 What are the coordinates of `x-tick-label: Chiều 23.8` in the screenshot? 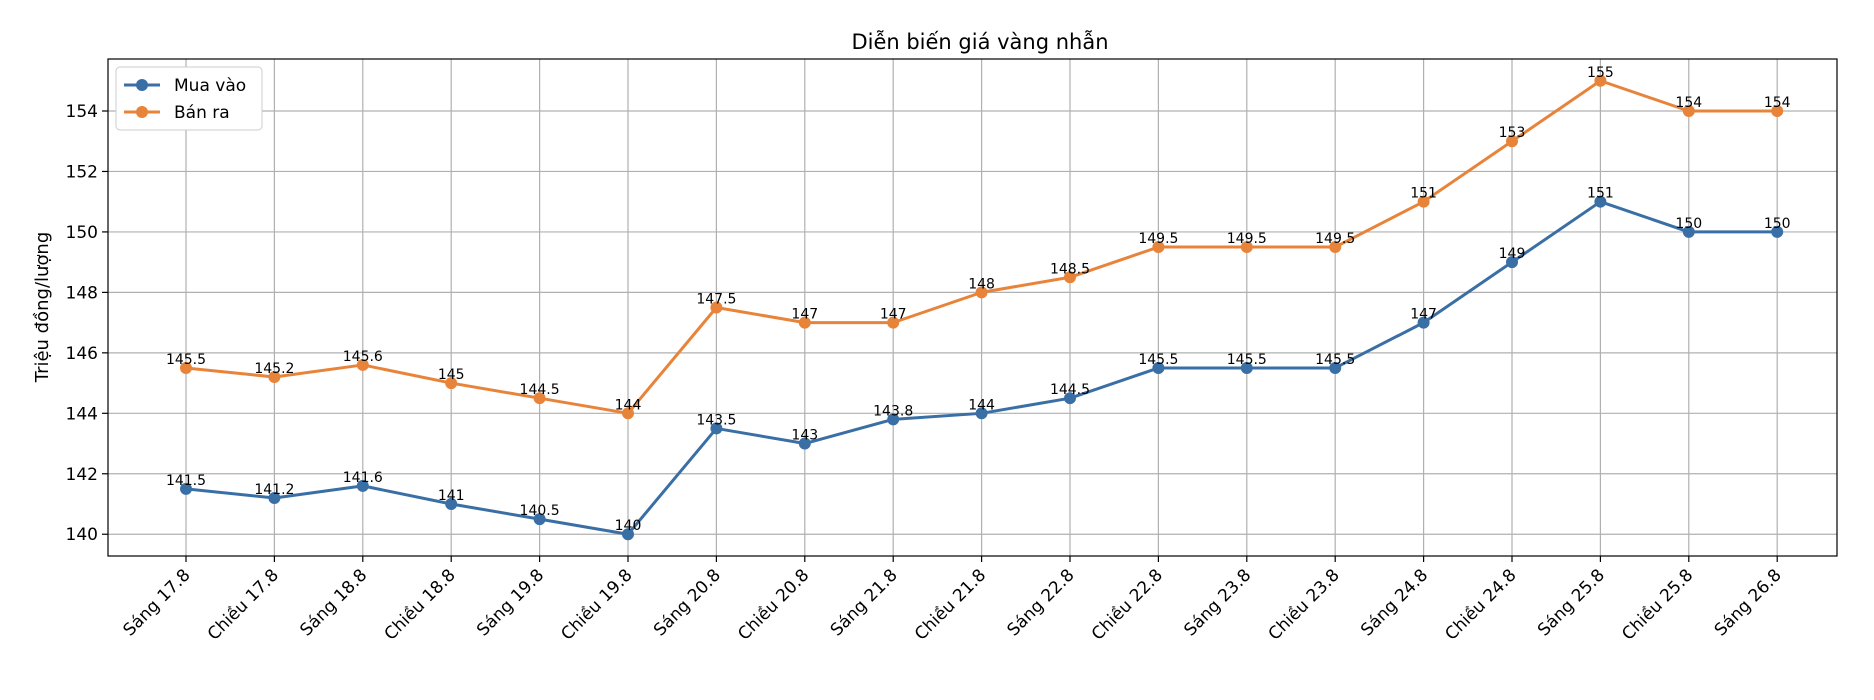 It's located at (1304, 605).